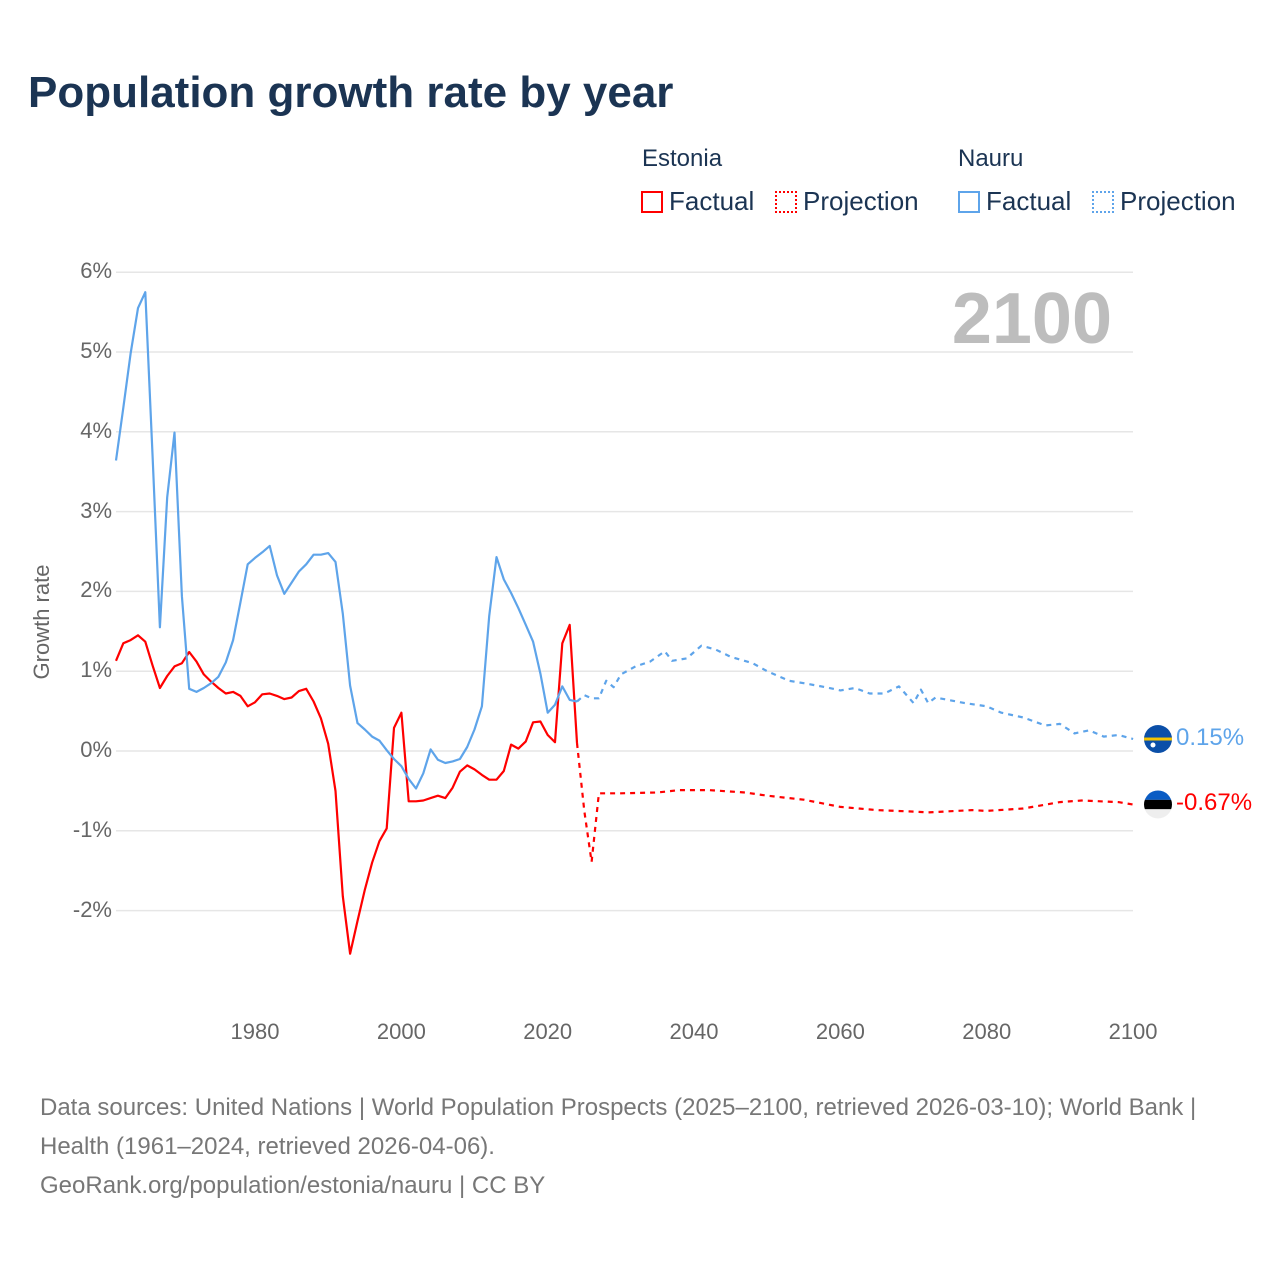  I want to click on nauru-factual-line, so click(346, 540).